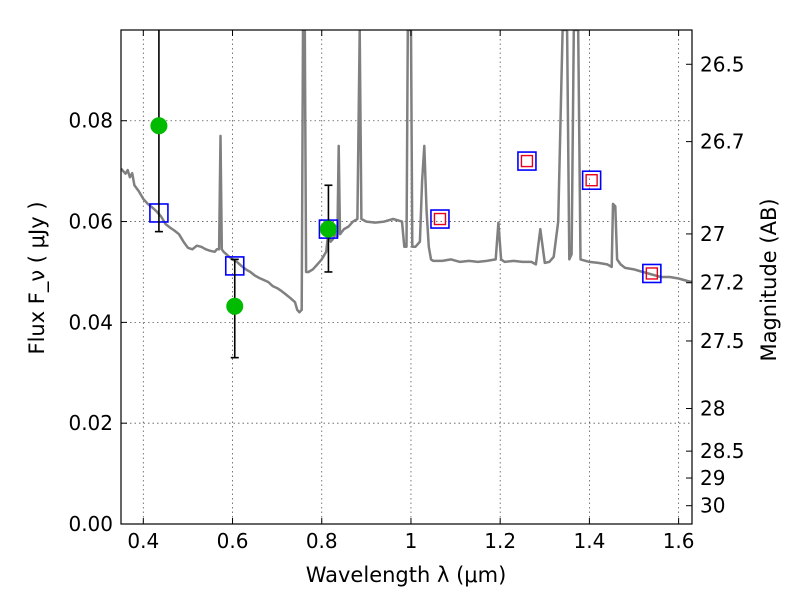 This screenshot has width=800, height=600. Describe the element at coordinates (37, 277) in the screenshot. I see `y-axis-title: Flux F_ν ( μJy )` at that location.